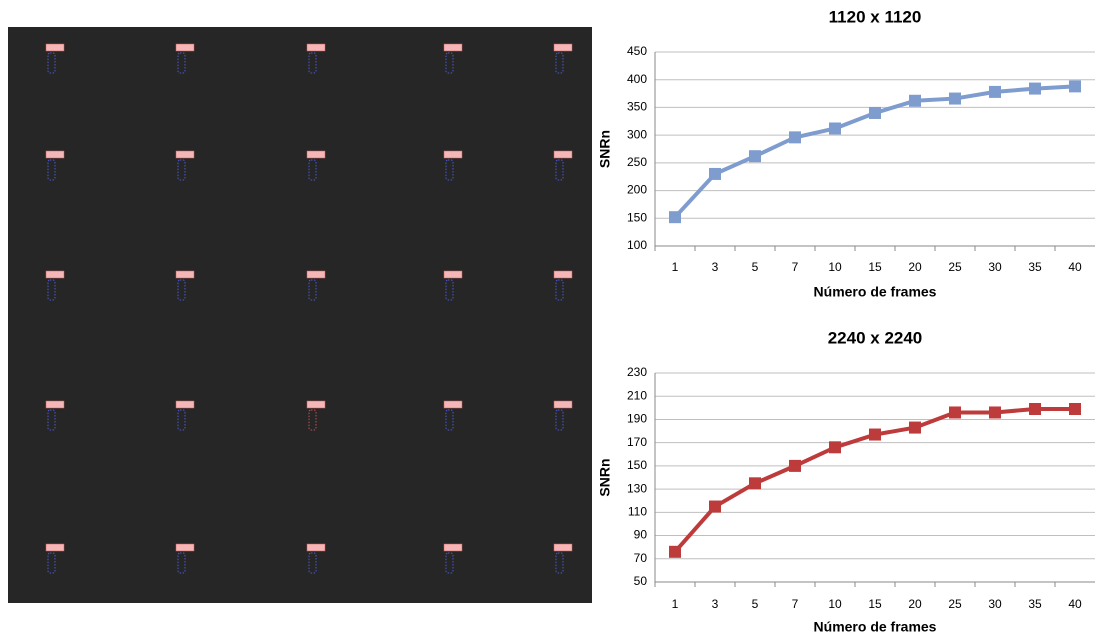 This screenshot has height=642, width=1097. Describe the element at coordinates (637, 51) in the screenshot. I see `y-tick-label: 450` at that location.